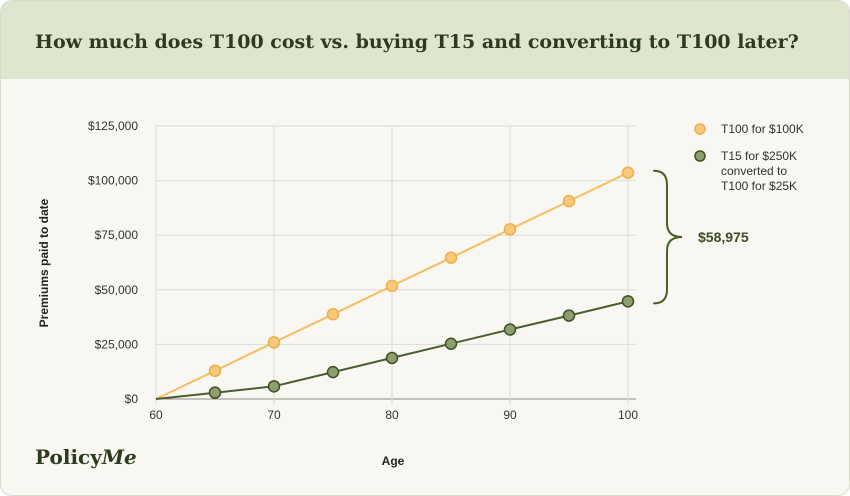 The width and height of the screenshot is (850, 496). I want to click on y-axis-title: Premiums paid to date, so click(44, 262).